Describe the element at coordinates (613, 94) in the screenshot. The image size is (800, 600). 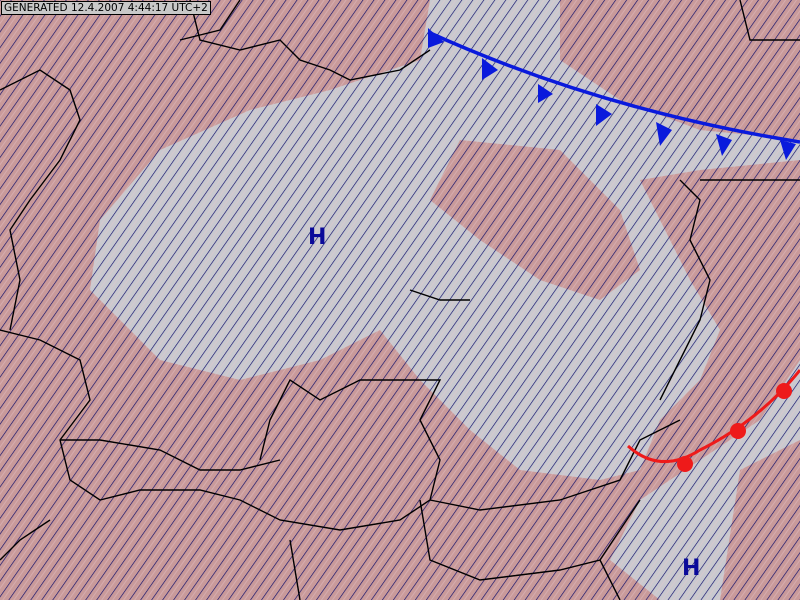
I see `cold-front` at that location.